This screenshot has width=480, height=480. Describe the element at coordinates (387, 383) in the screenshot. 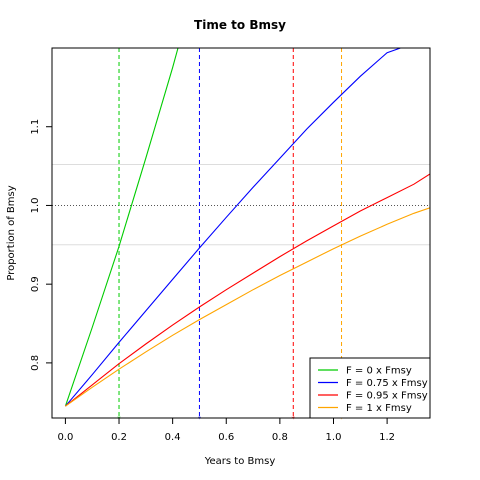

I see `legend-label: F = 0.75 x Fmsy` at that location.